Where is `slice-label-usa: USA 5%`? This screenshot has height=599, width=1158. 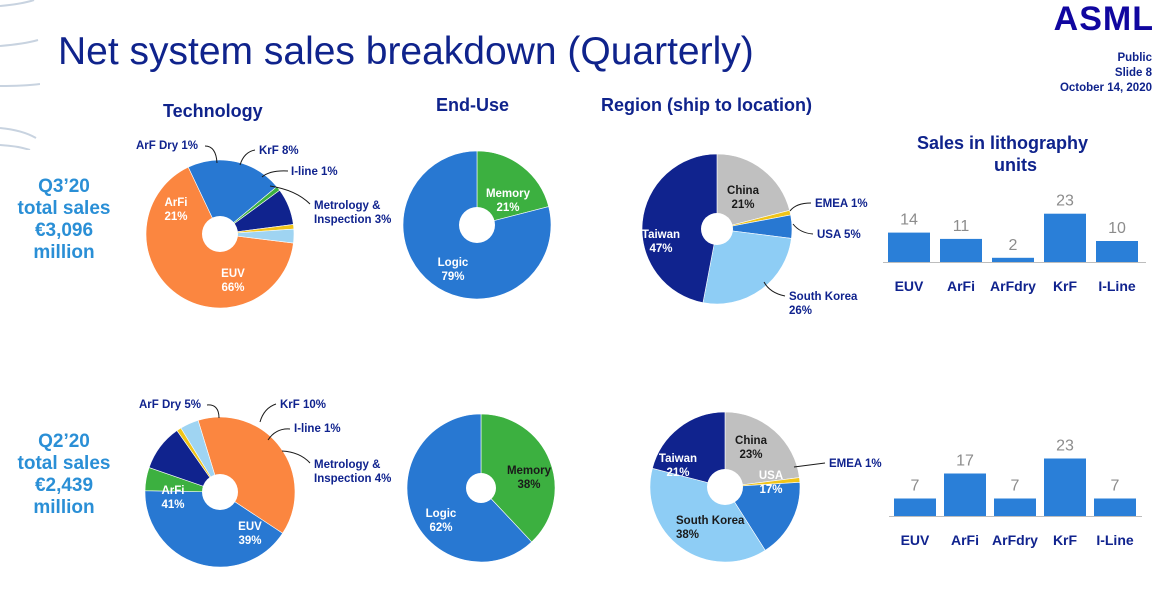
slice-label-usa: USA 5% is located at coordinates (839, 235).